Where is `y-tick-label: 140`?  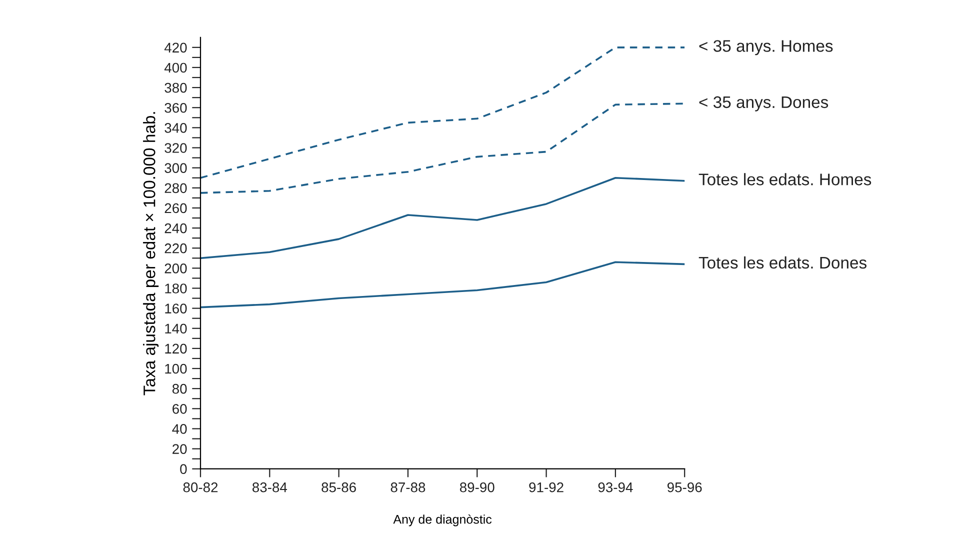
y-tick-label: 140 is located at coordinates (176, 329).